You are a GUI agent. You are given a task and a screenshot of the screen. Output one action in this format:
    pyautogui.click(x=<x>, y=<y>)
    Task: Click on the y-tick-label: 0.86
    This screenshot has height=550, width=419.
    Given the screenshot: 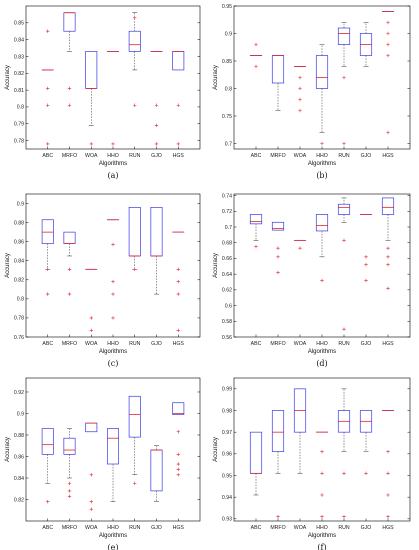 What is the action you would take?
    pyautogui.click(x=19, y=457)
    